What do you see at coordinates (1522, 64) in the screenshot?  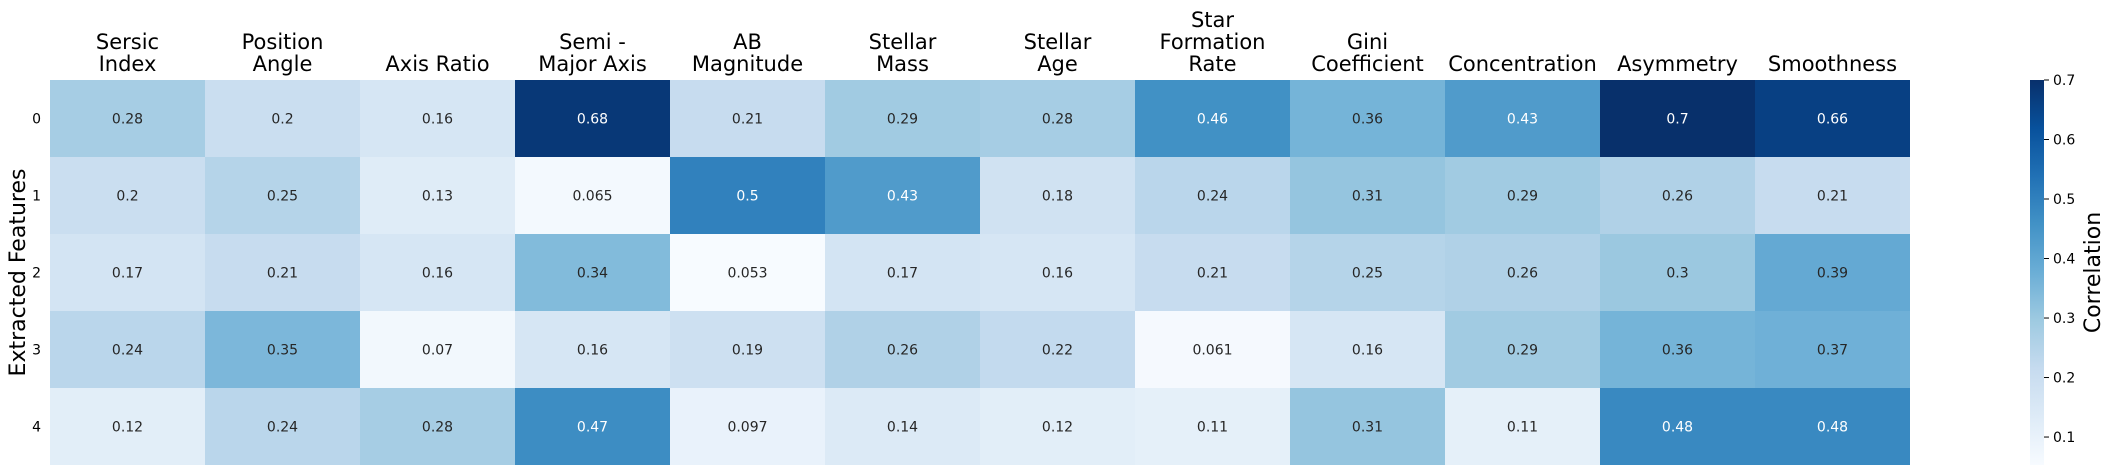 I see `column-label: Concentration` at bounding box center [1522, 64].